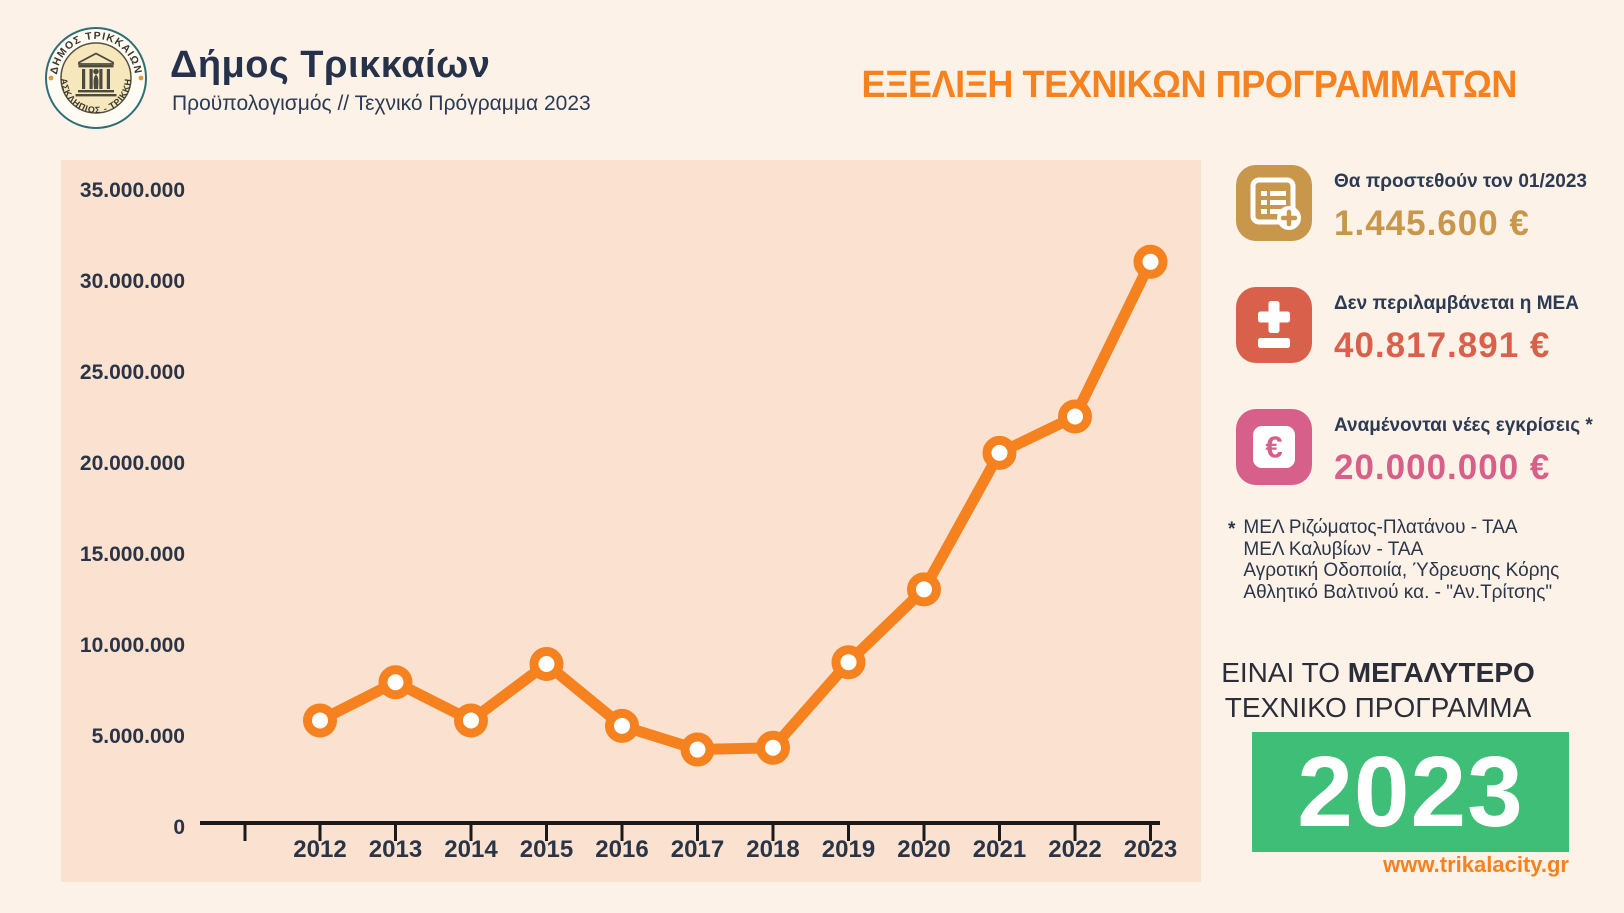 The width and height of the screenshot is (1624, 913). What do you see at coordinates (138, 736) in the screenshot?
I see `y-axis-label: 5.000.000` at bounding box center [138, 736].